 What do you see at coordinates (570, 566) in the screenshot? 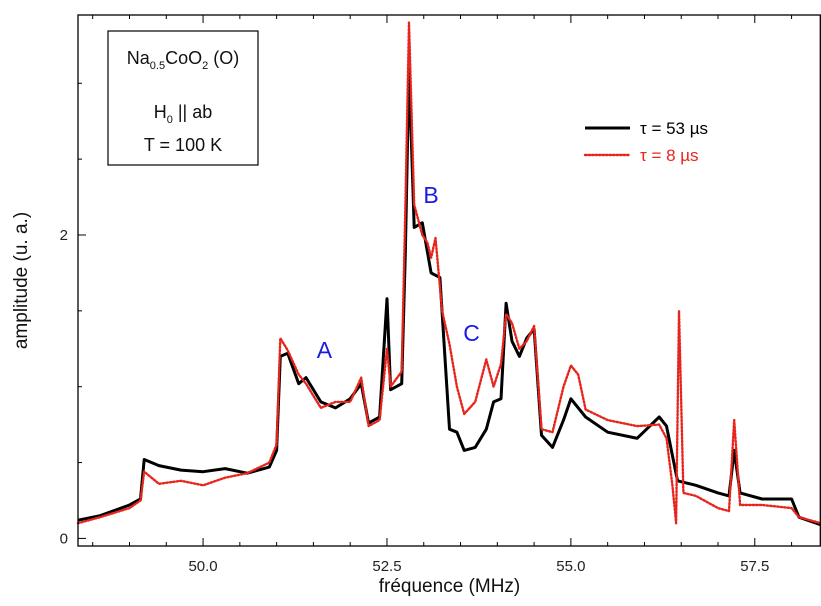
I see `x-tick-label: 55.0` at bounding box center [570, 566].